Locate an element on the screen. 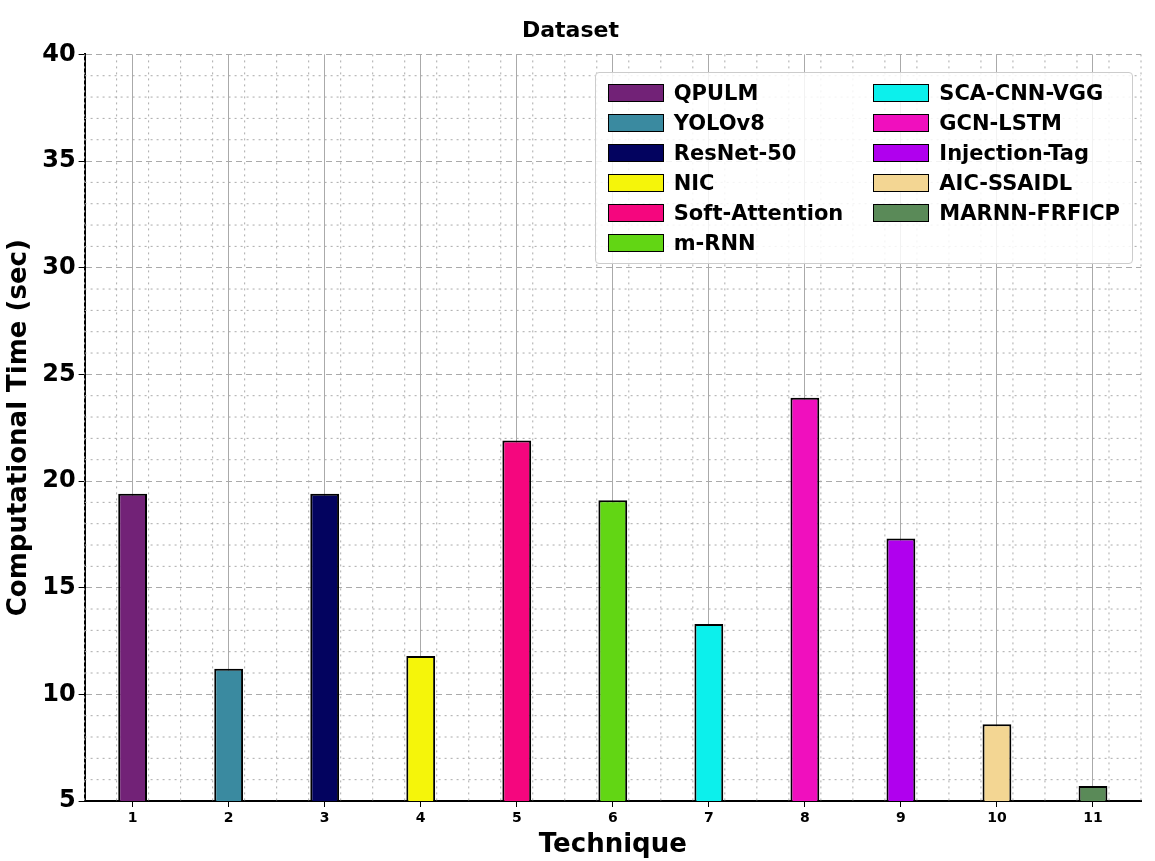  legend-label: ResNet-50 is located at coordinates (735, 153).